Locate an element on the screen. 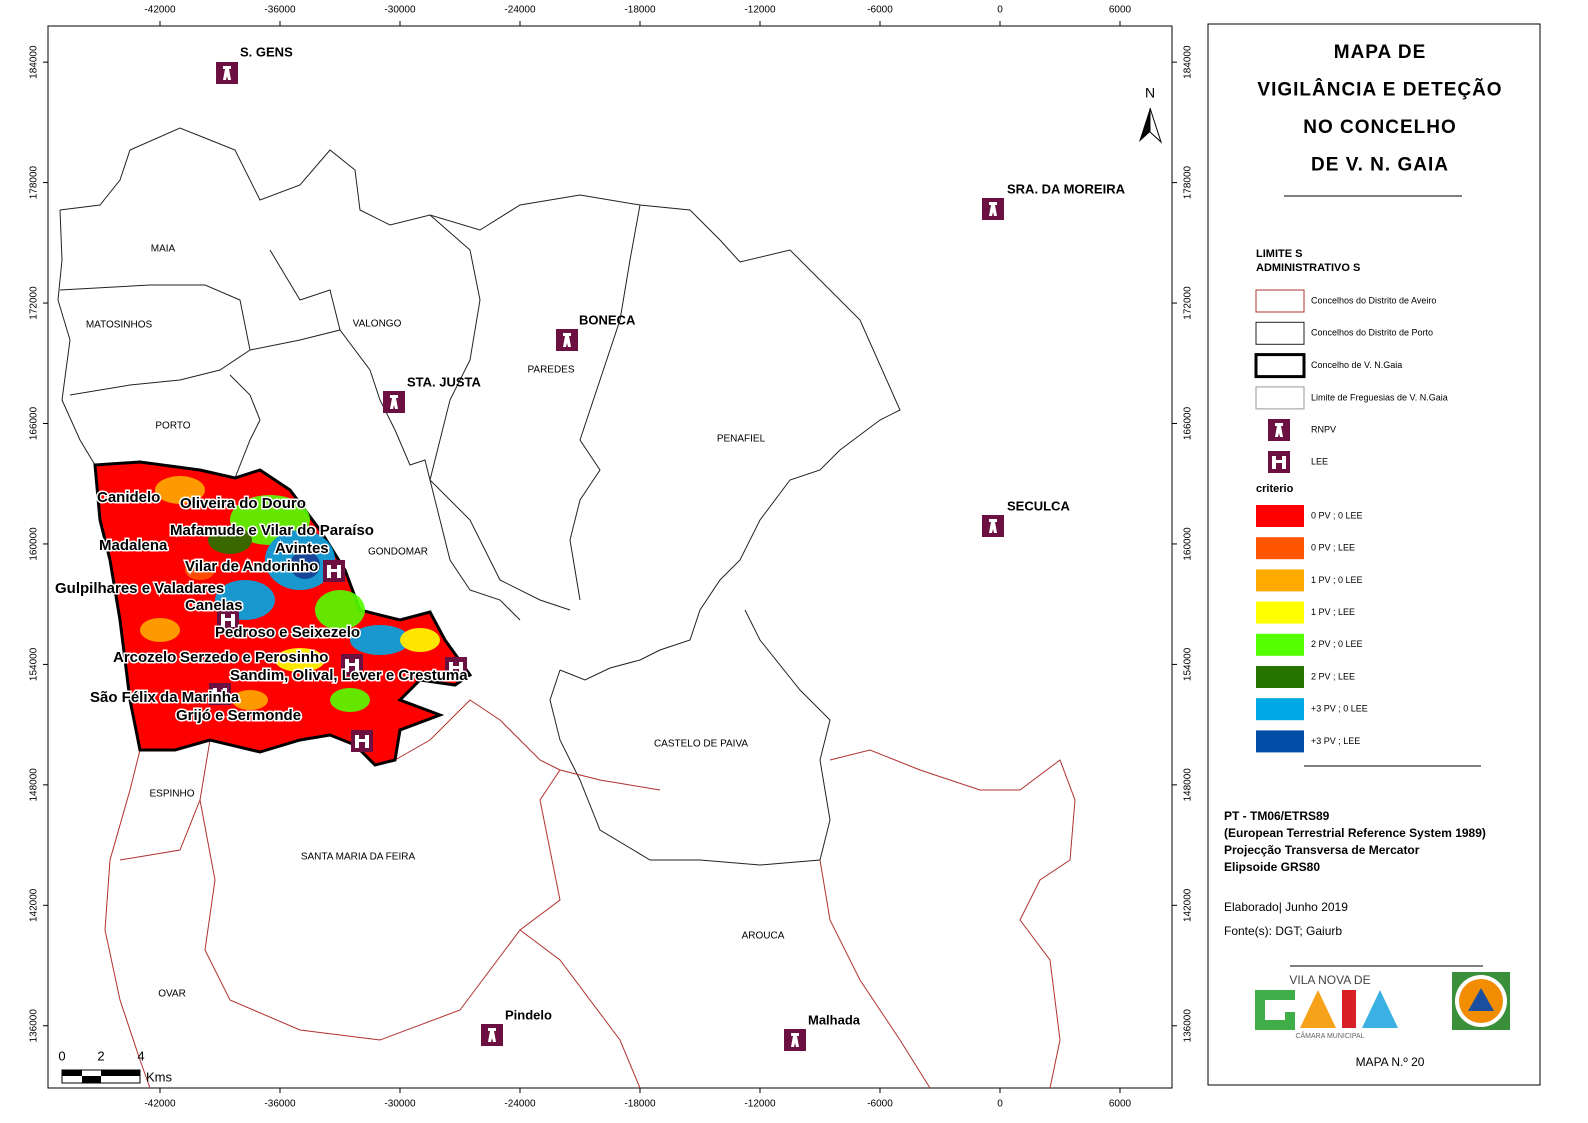 This screenshot has height=1123, width=1588. parish-label: Canidelo is located at coordinates (128, 497).